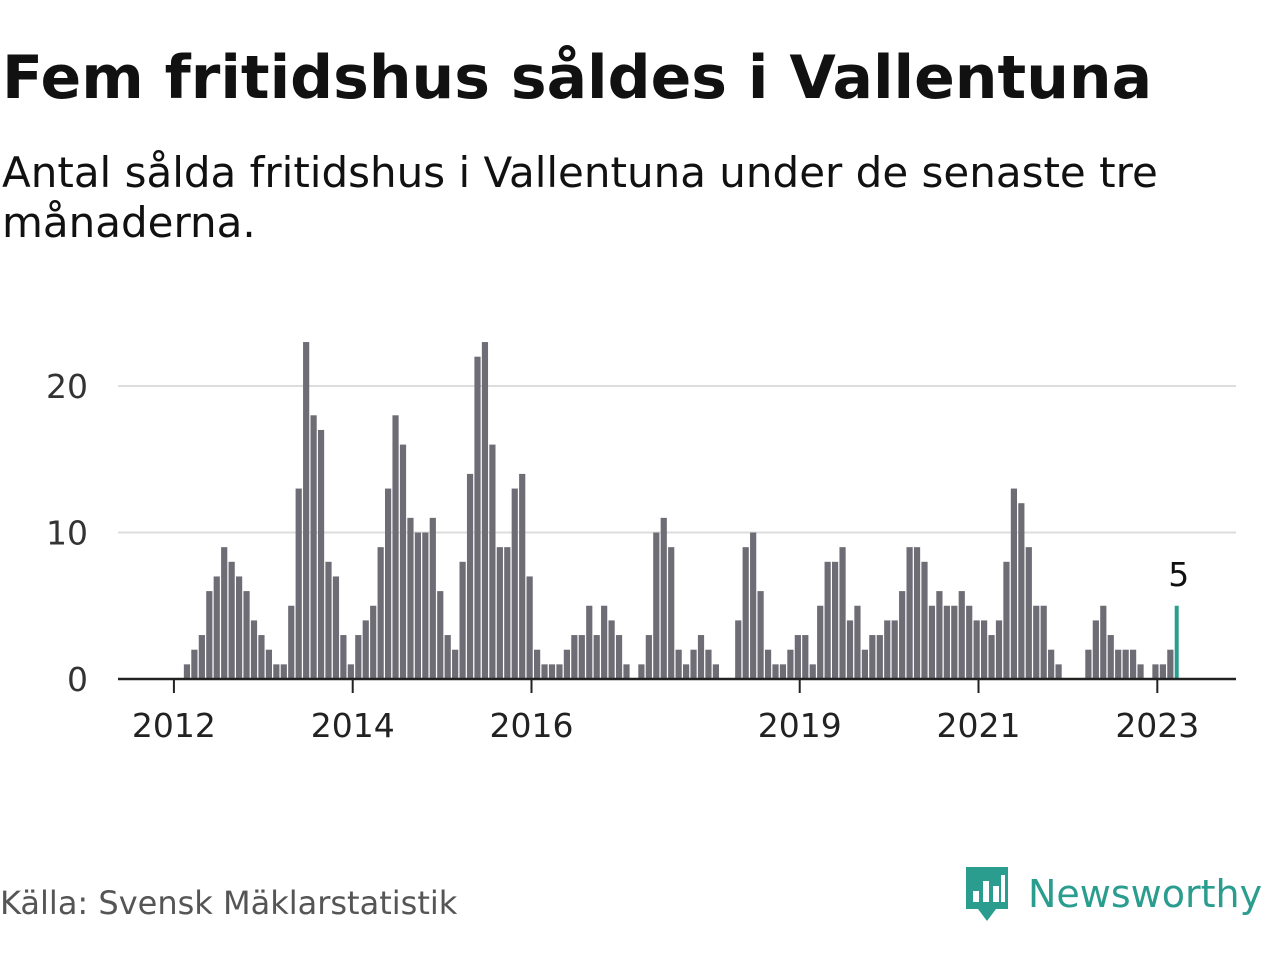 This screenshot has height=960, width=1280. Describe the element at coordinates (1178, 574) in the screenshot. I see `highlight-value-label: 5` at that location.